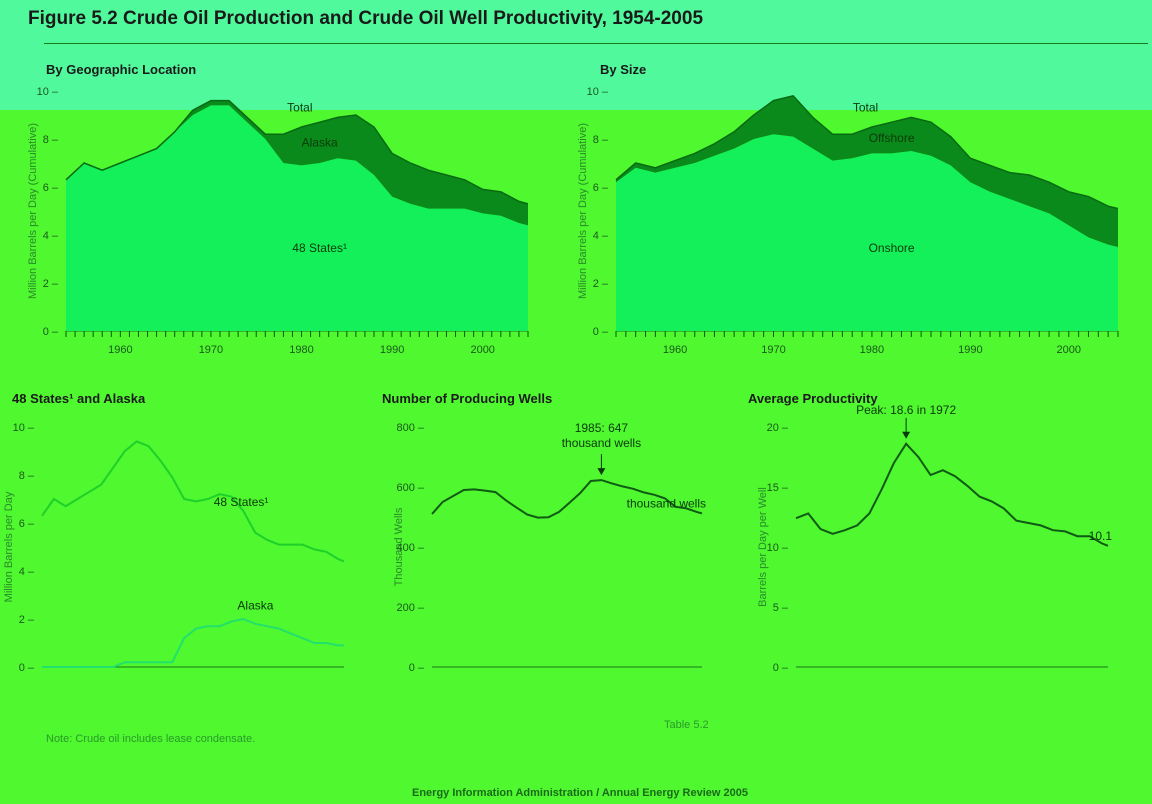 The width and height of the screenshot is (1152, 804). Describe the element at coordinates (598, 92) in the screenshot. I see `size-ytick: 10 –` at that location.